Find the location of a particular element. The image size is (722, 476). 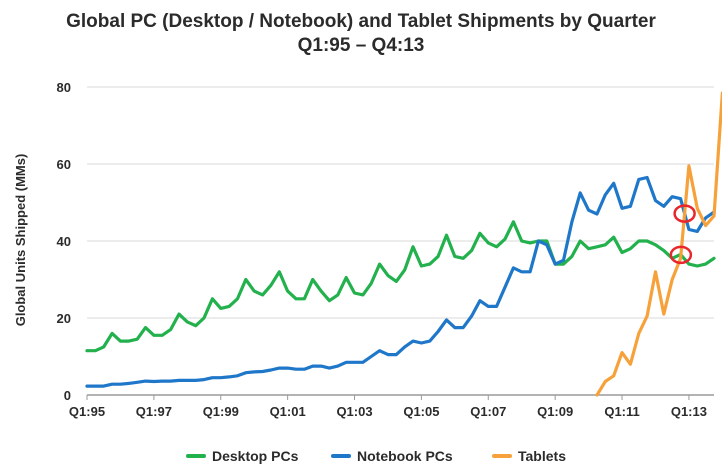

y-tick-label: 40 is located at coordinates (64, 241).